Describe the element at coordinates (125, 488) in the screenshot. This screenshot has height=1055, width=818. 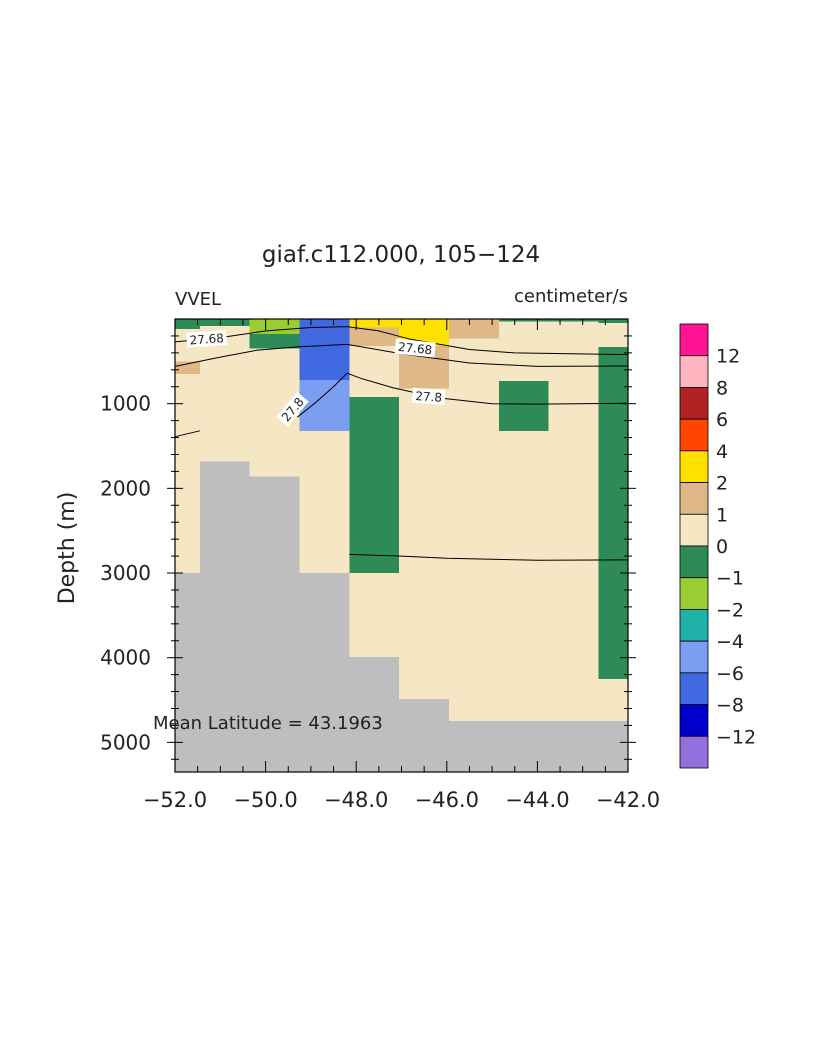
I see `y-tick-label: 2000` at that location.